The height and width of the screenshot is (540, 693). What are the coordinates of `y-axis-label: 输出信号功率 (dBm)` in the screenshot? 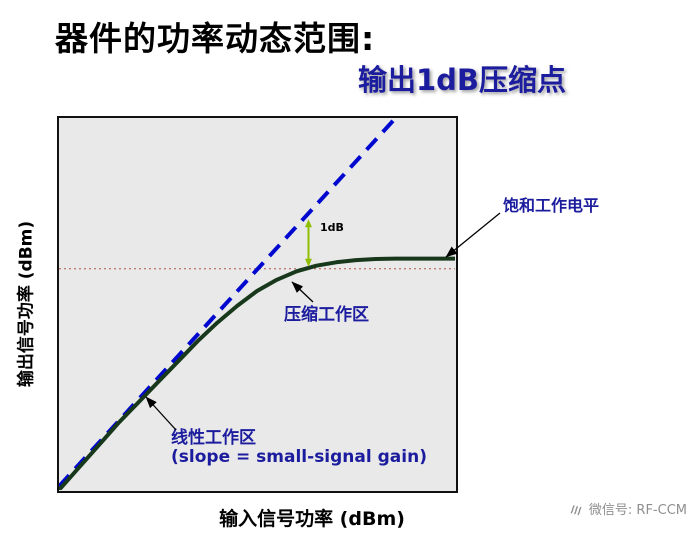 It's located at (26, 304).